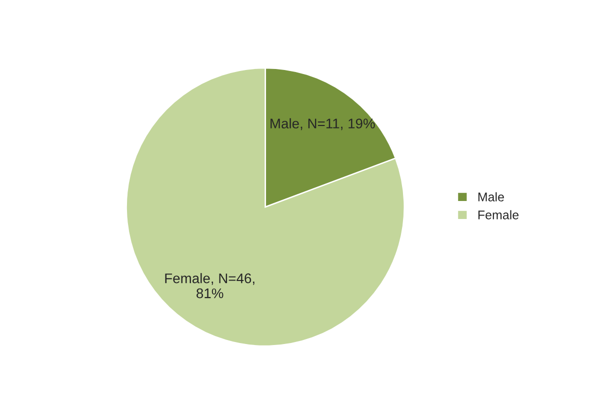  What do you see at coordinates (491, 197) in the screenshot?
I see `legend-label: Male` at bounding box center [491, 197].